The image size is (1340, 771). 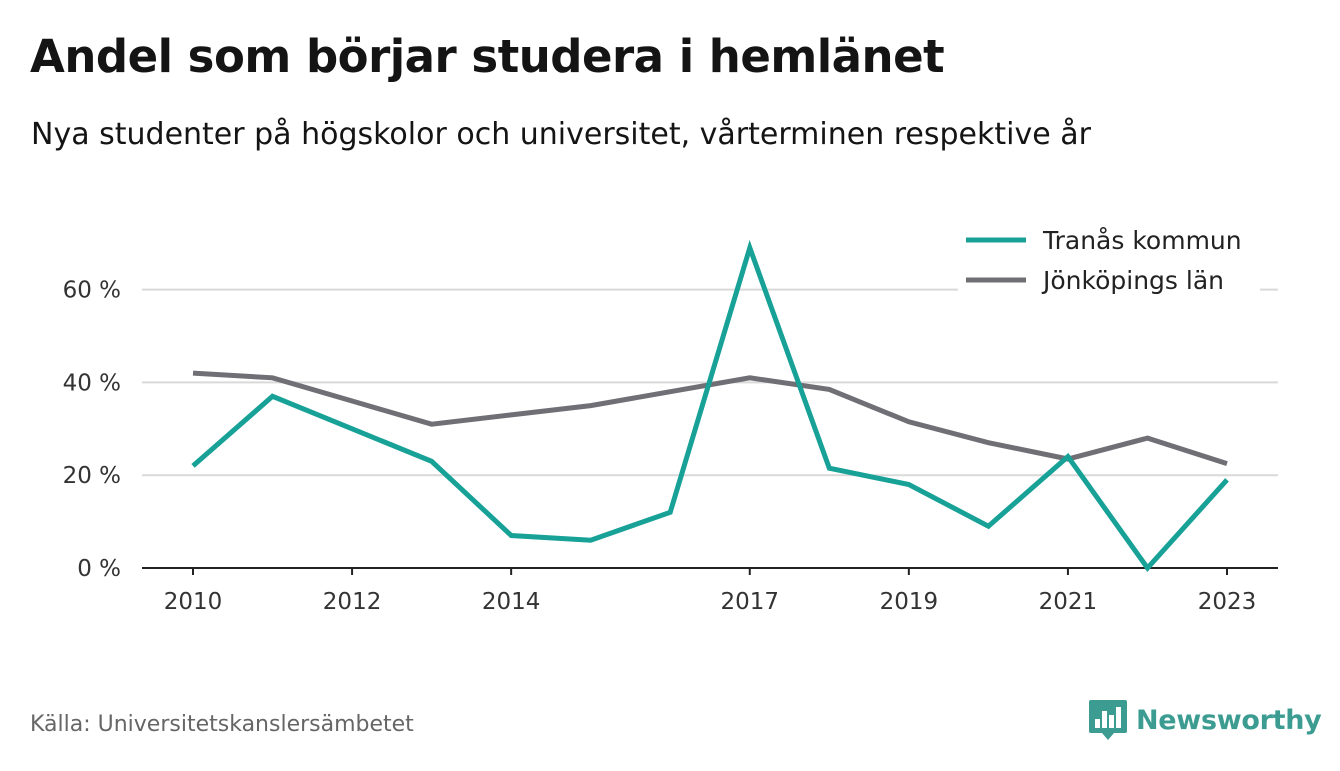 I want to click on x-tick-label: 2012, so click(x=352, y=602).